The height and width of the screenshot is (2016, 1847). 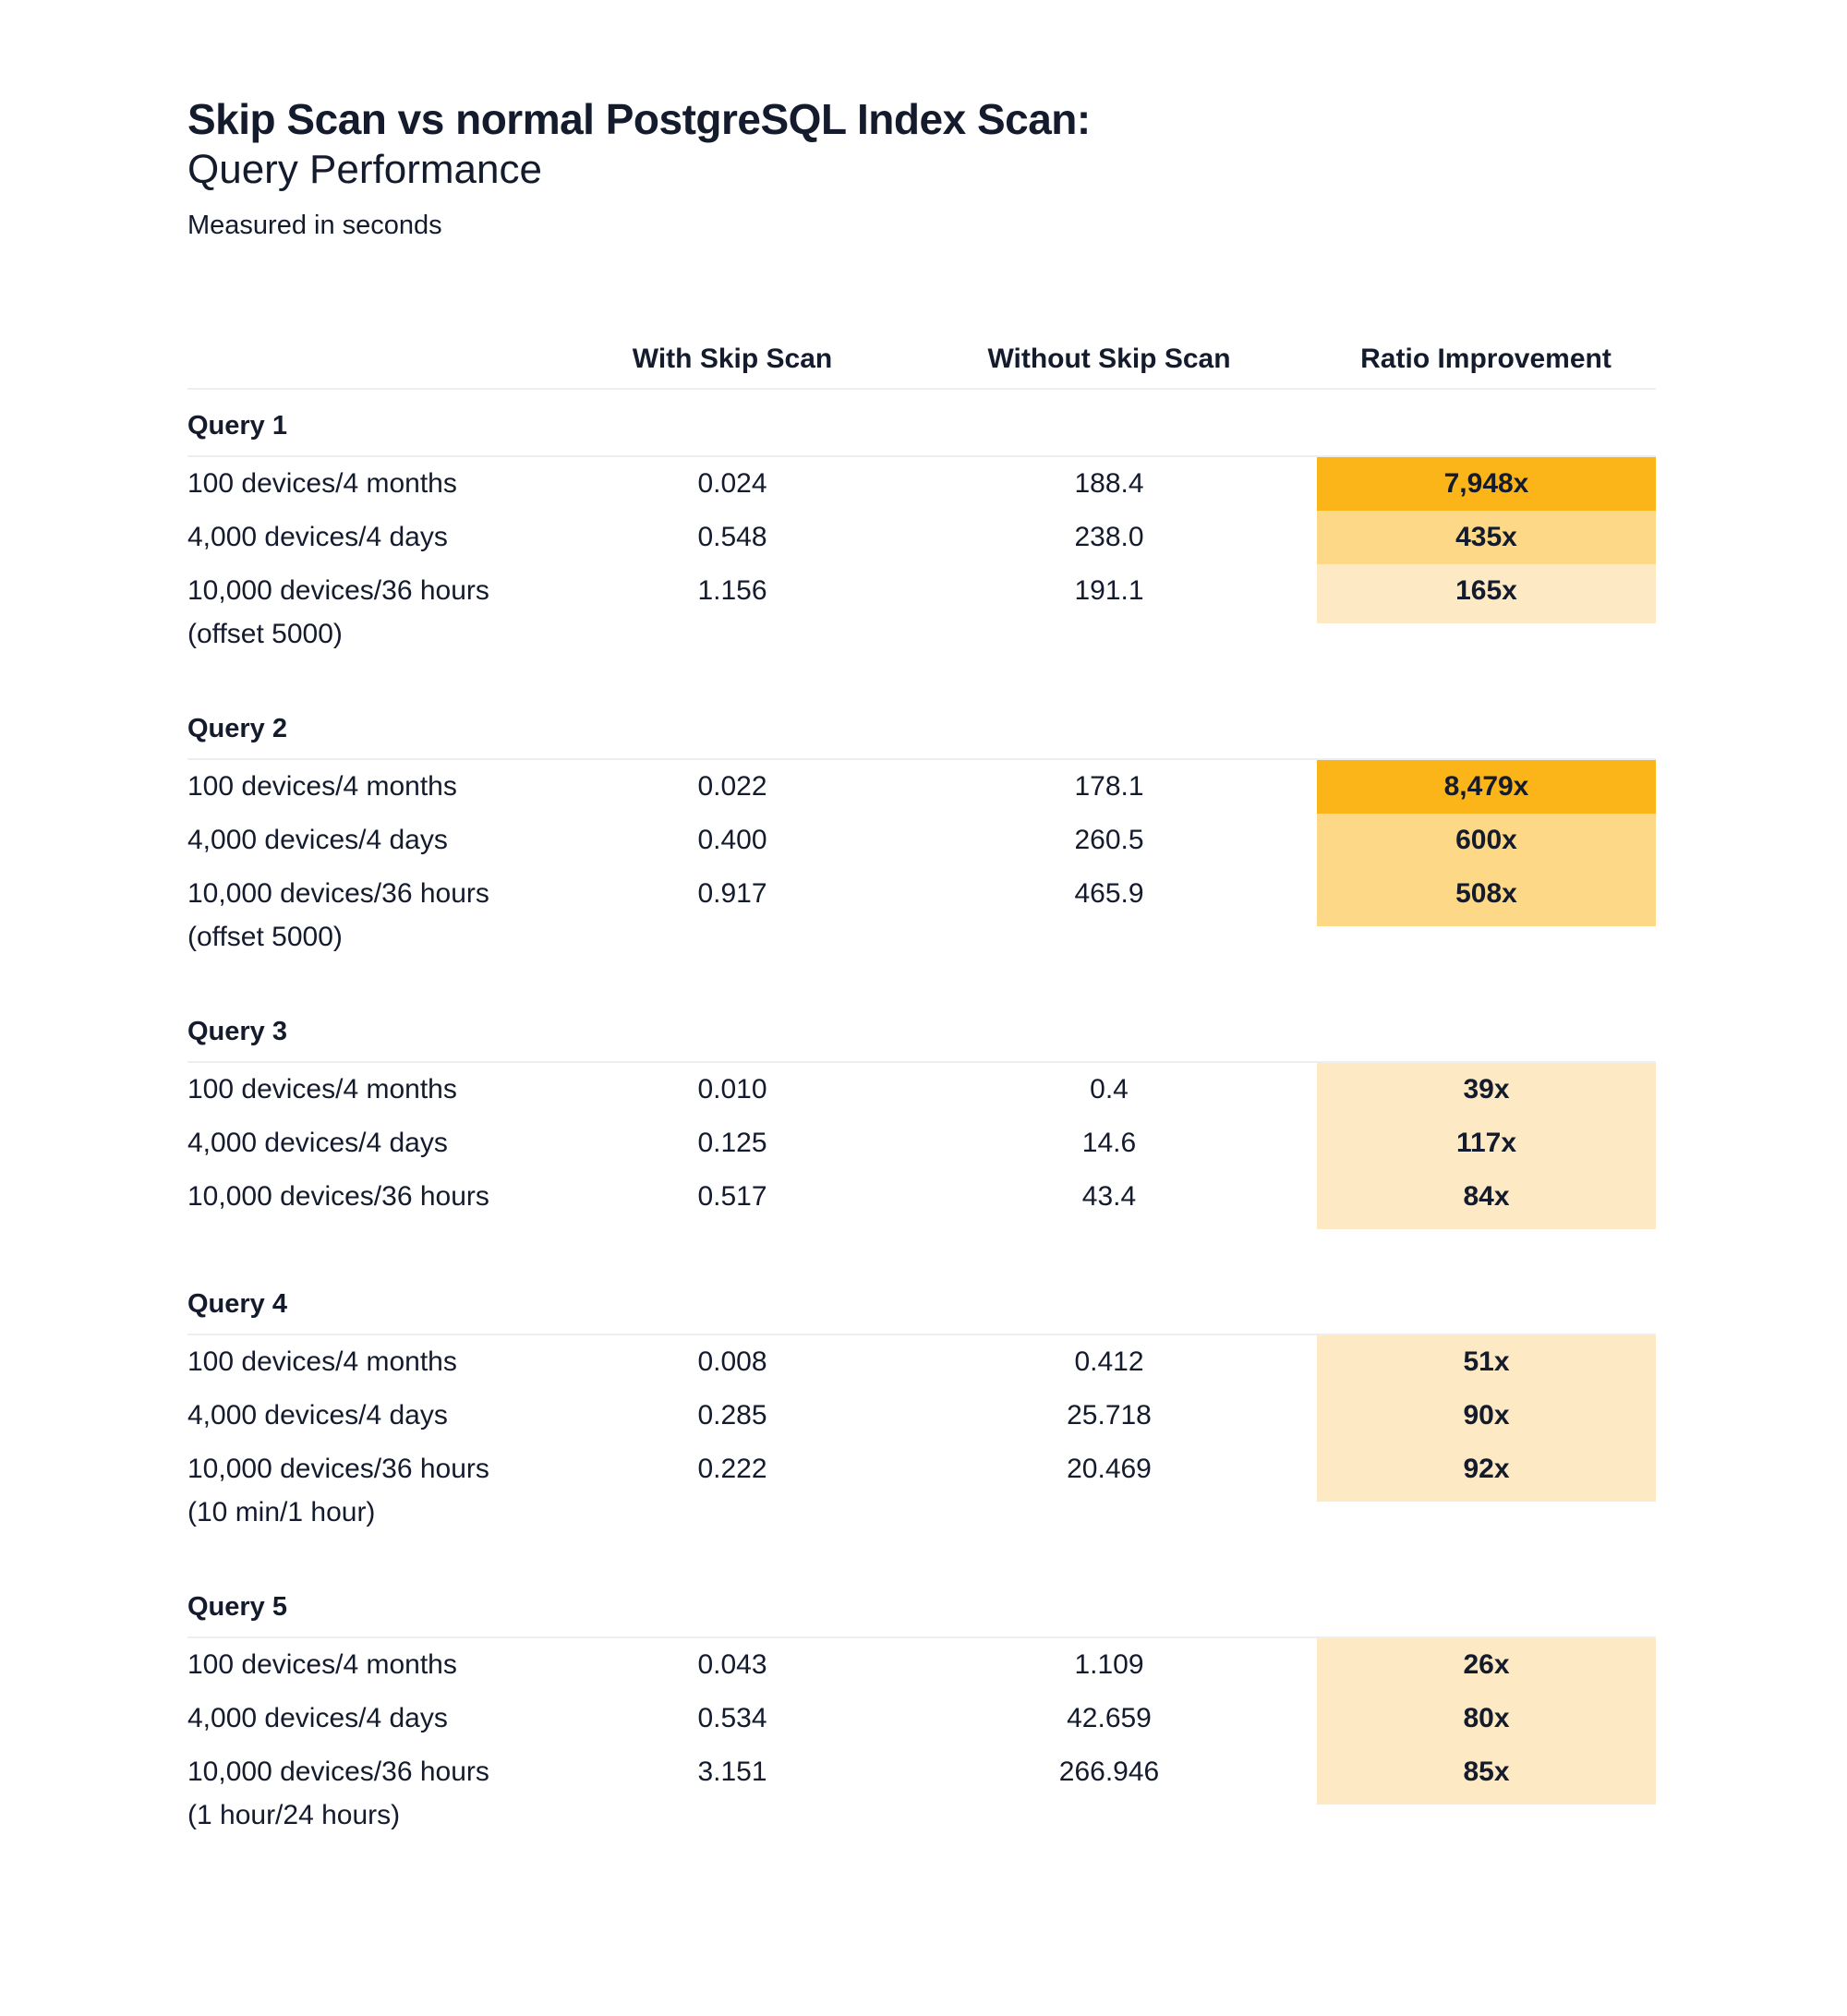 I want to click on without-skip-scan-value: 188.4, so click(x=1109, y=484).